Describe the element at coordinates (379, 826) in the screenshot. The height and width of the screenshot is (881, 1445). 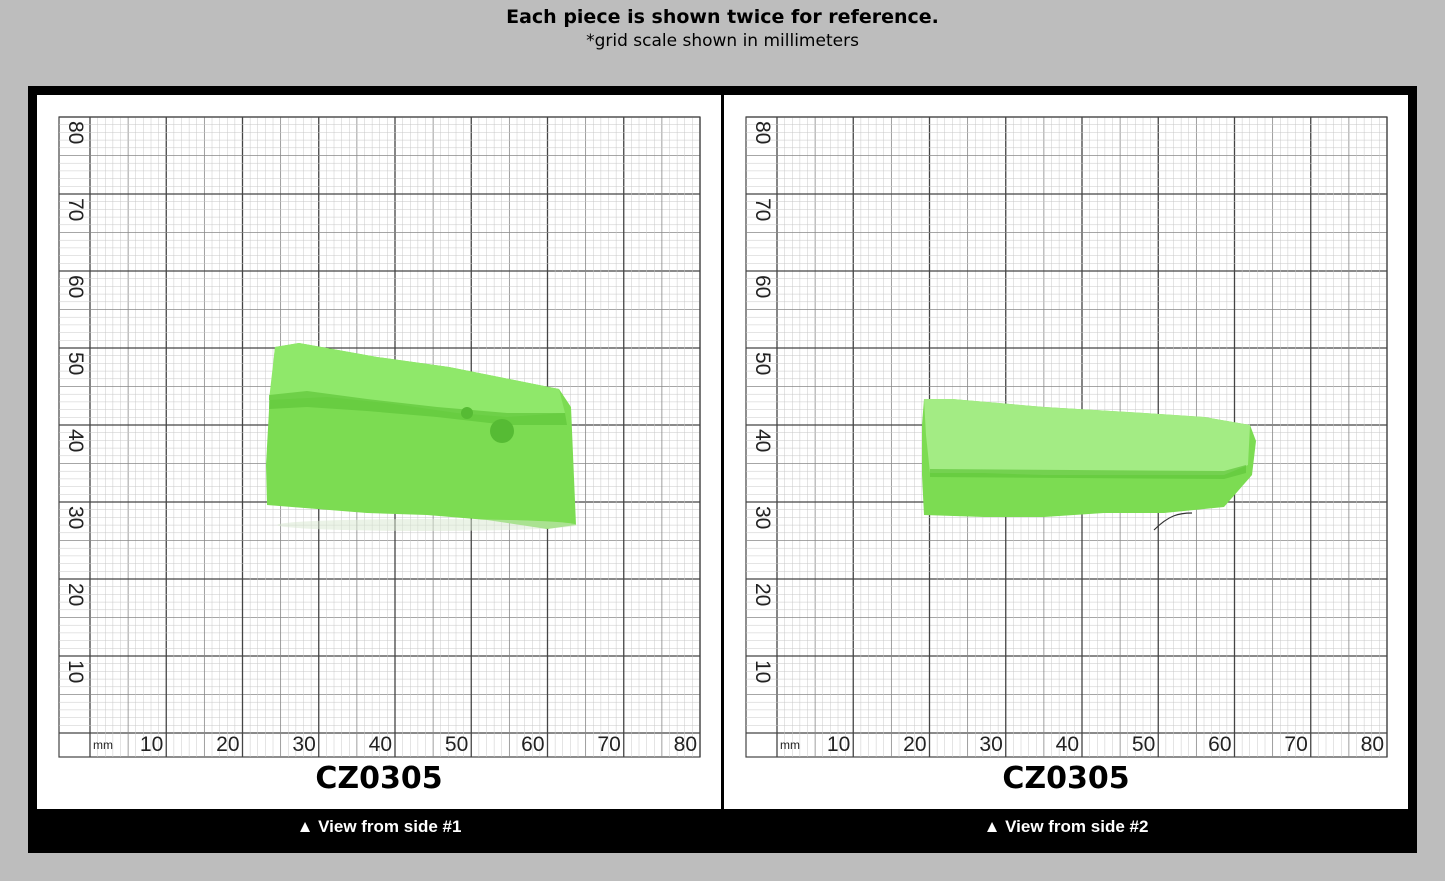
I see `caption-side-1: ▲ View from side #1` at that location.